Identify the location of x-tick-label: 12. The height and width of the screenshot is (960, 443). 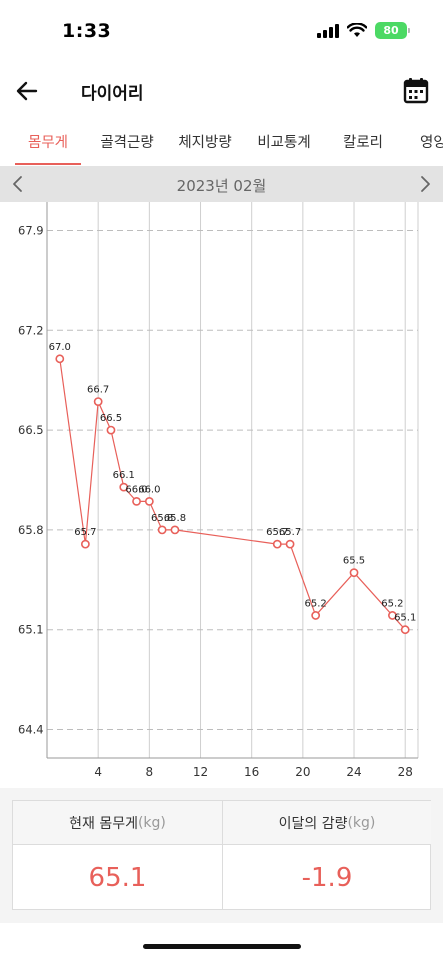
(200, 772).